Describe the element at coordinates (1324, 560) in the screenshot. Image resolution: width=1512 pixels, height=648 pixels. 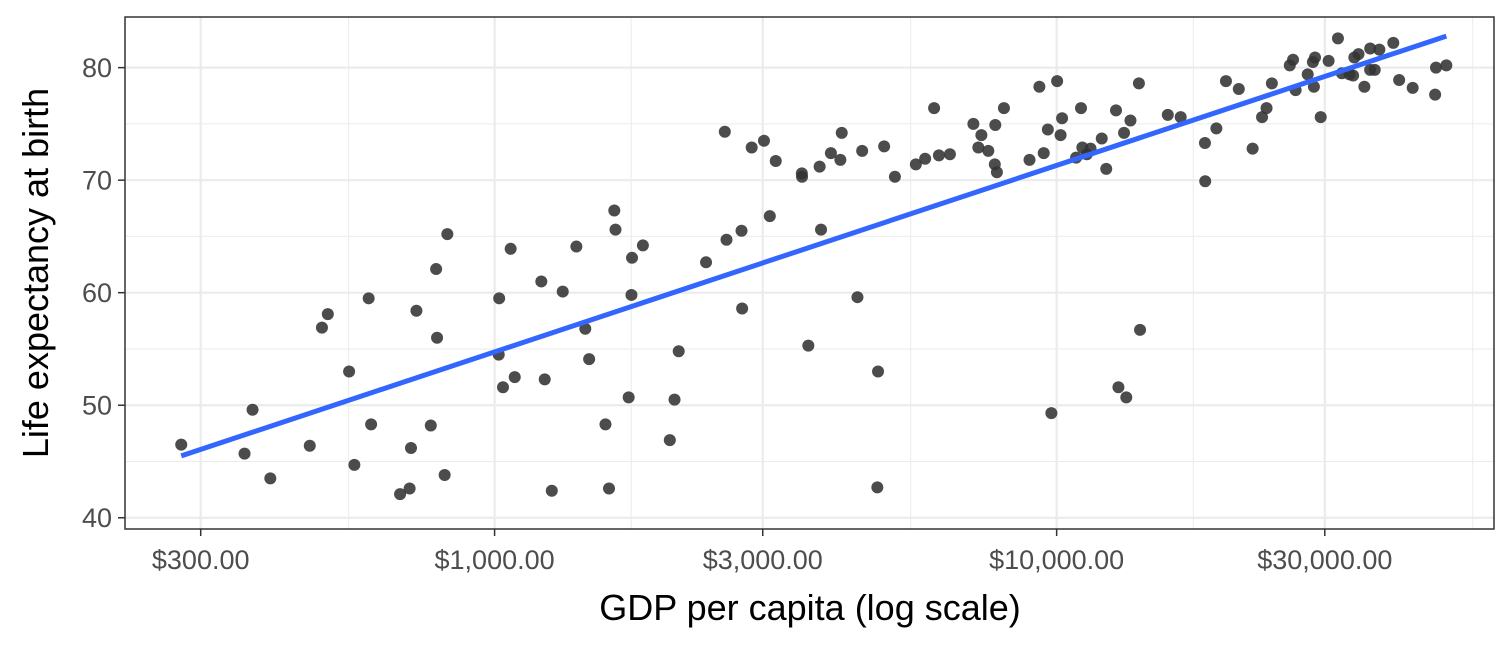
I see `x-tick-label: $30,000.00` at that location.